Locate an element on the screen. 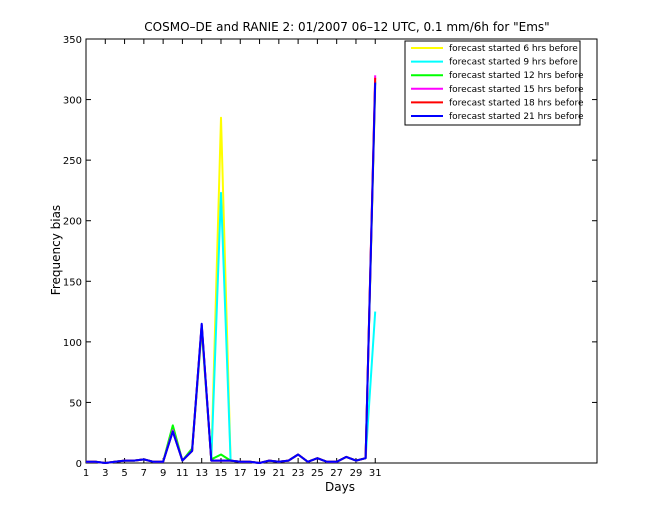 This screenshot has width=660, height=524. y-tick-label: 300 is located at coordinates (72, 101).